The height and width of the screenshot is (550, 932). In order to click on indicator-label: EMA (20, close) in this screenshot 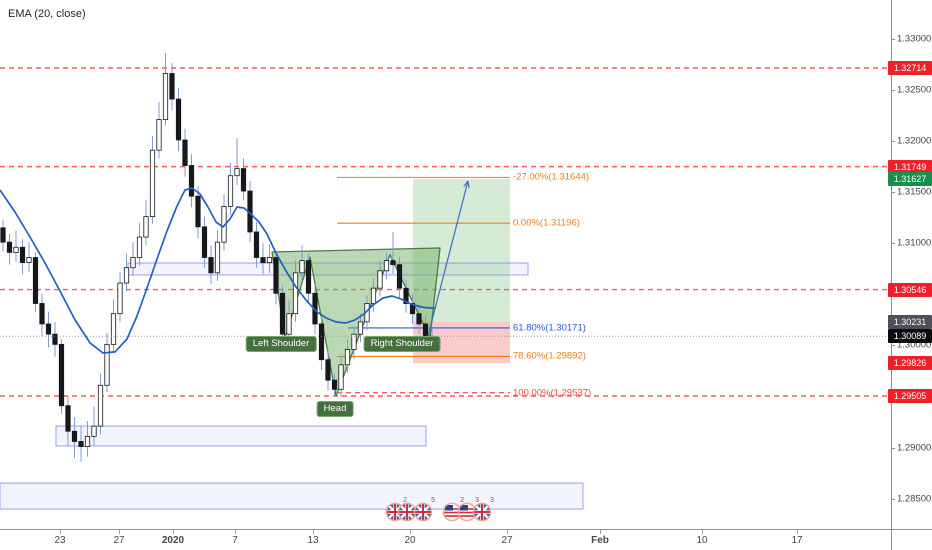, I will do `click(47, 14)`.